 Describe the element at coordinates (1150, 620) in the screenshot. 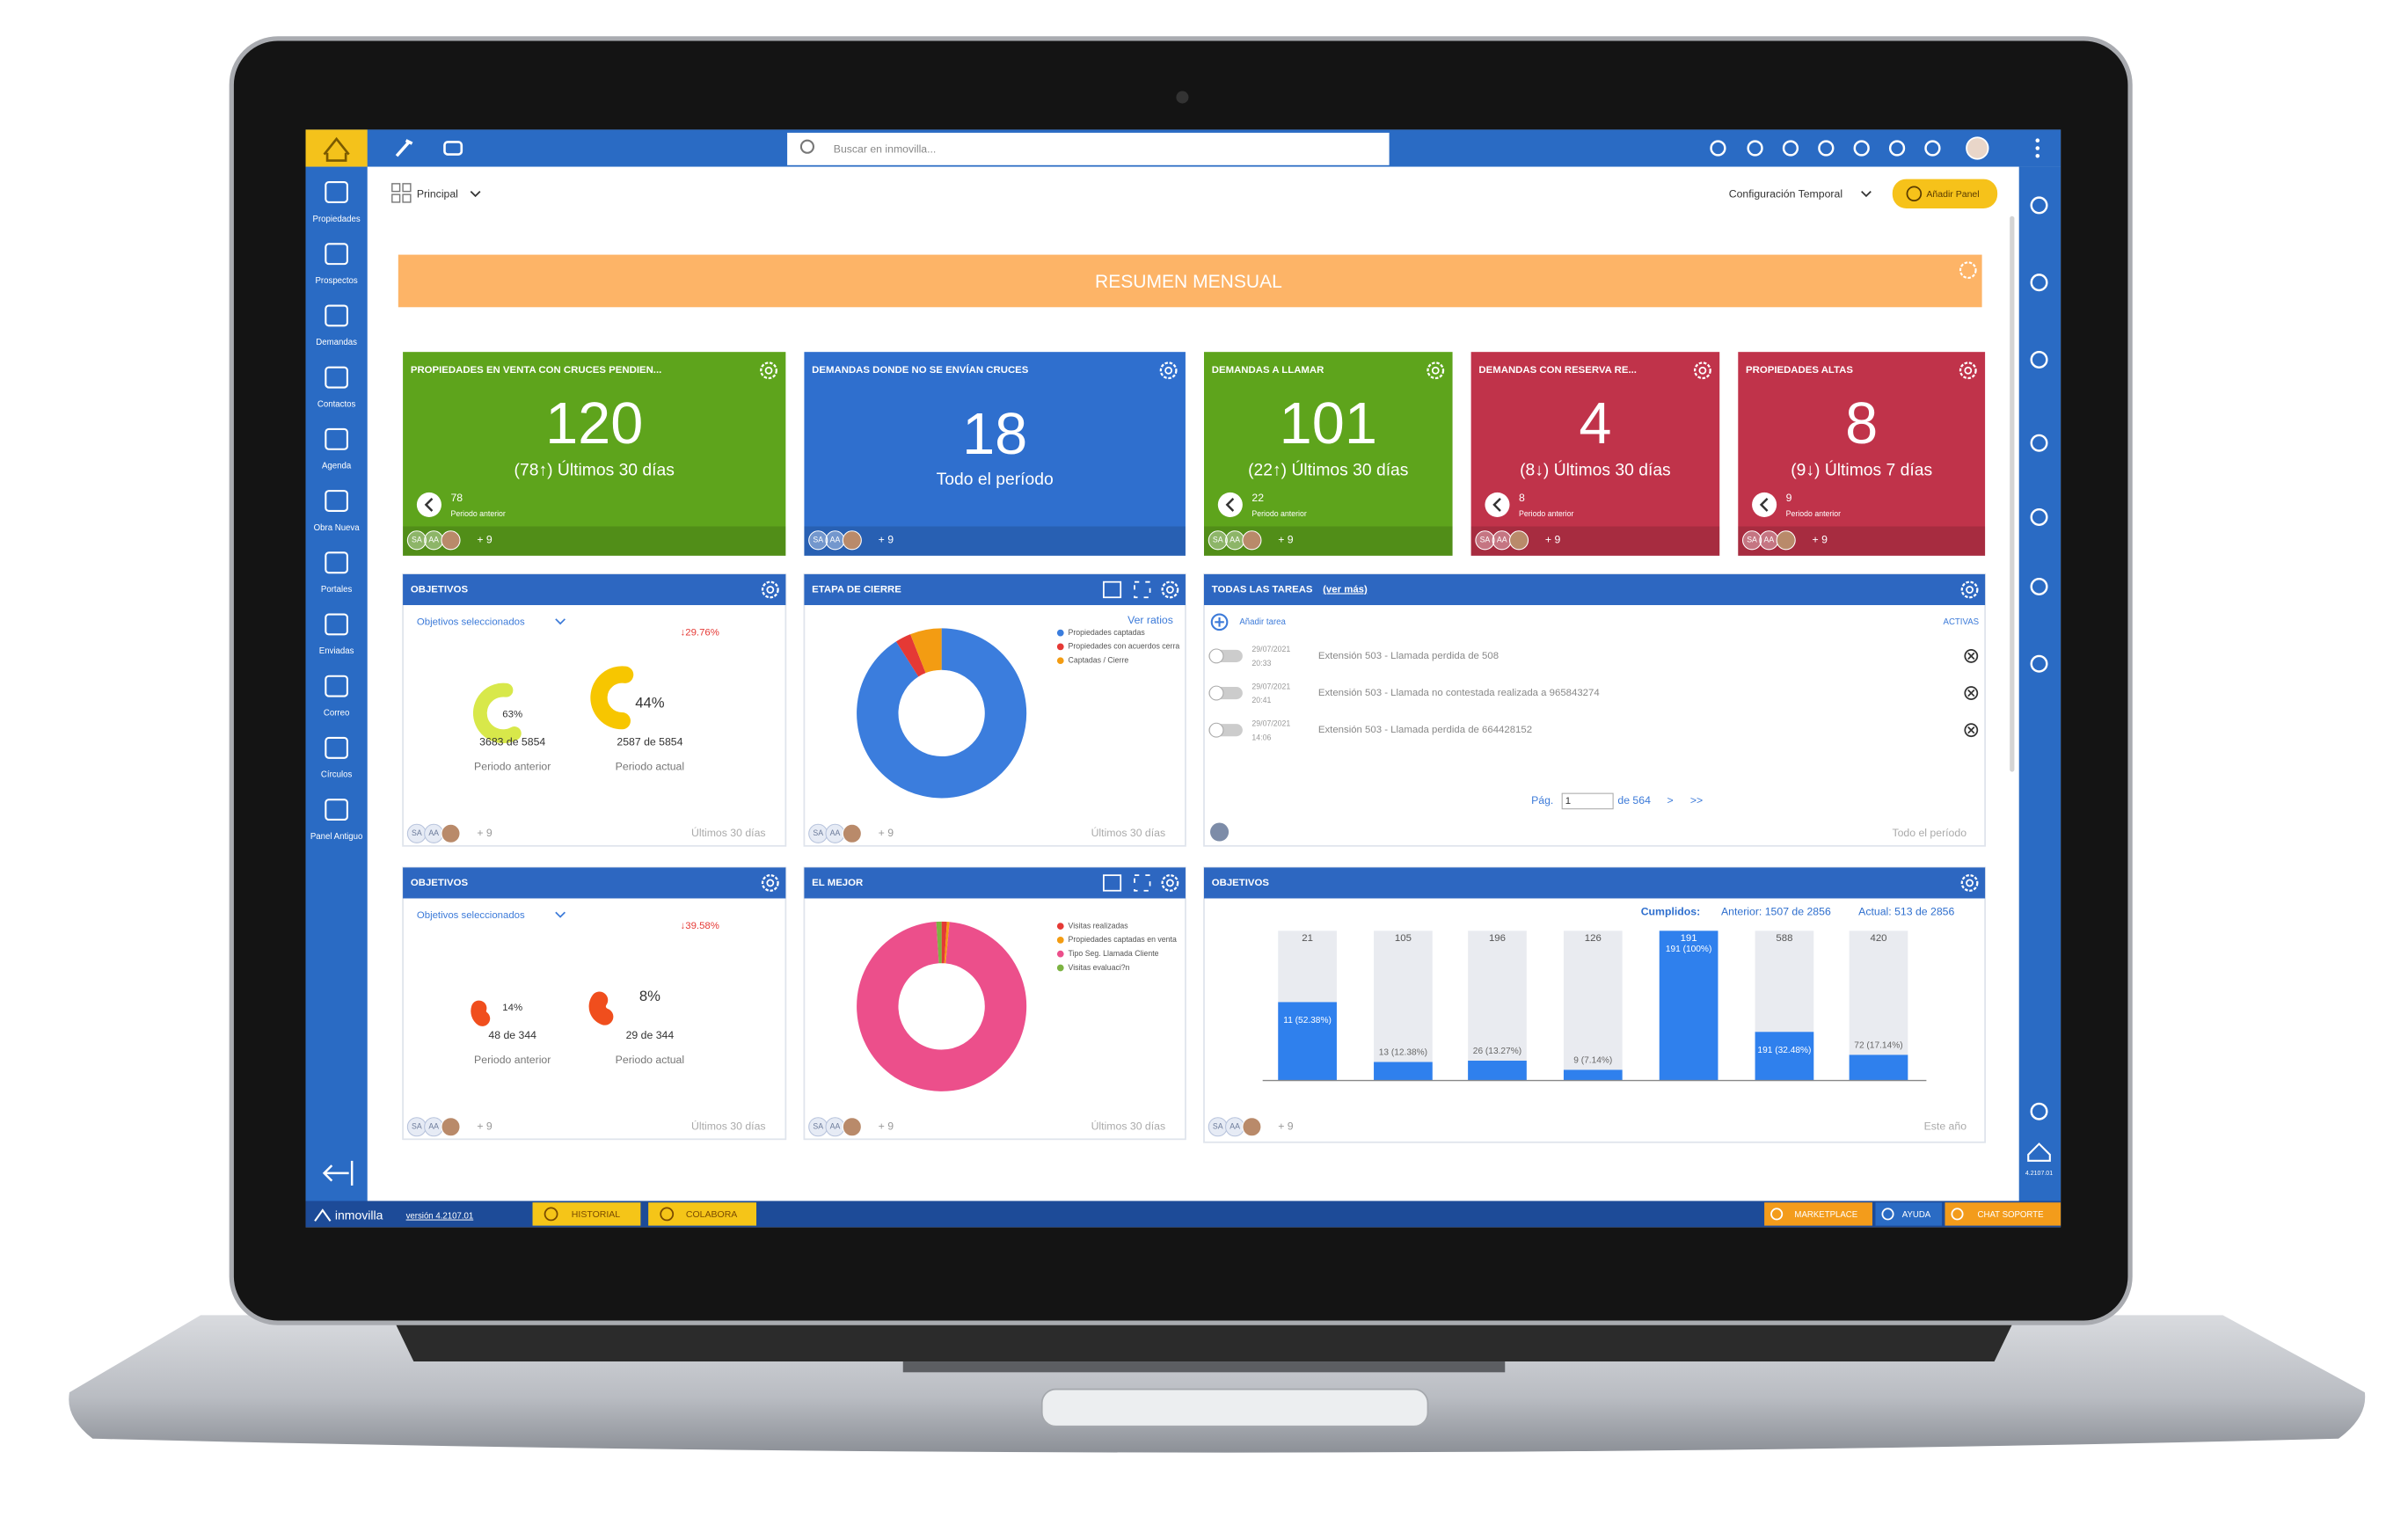

I see `ratios-link: Ver ratios` at that location.